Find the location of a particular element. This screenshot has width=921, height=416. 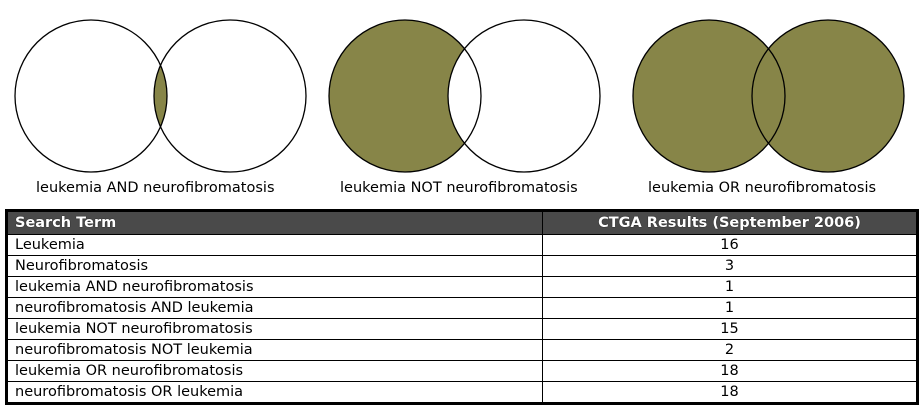

venn-or-leukemia-circle is located at coordinates (709, 96).